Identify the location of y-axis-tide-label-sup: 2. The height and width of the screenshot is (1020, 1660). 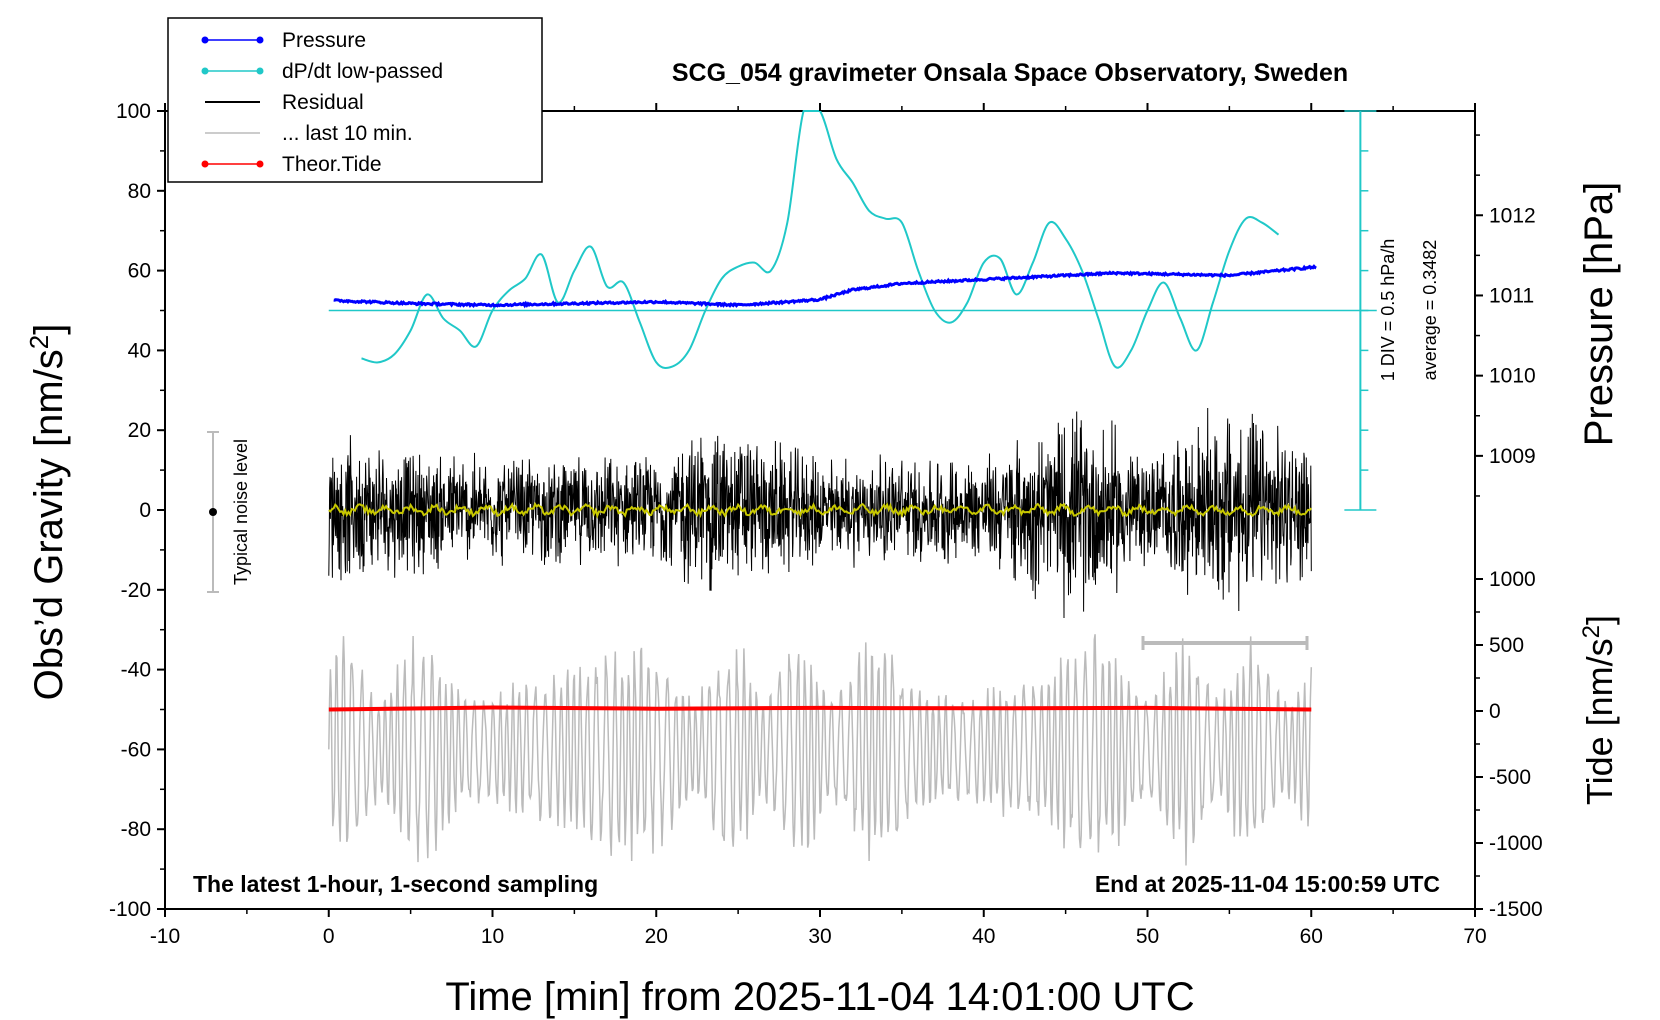
(1591, 631).